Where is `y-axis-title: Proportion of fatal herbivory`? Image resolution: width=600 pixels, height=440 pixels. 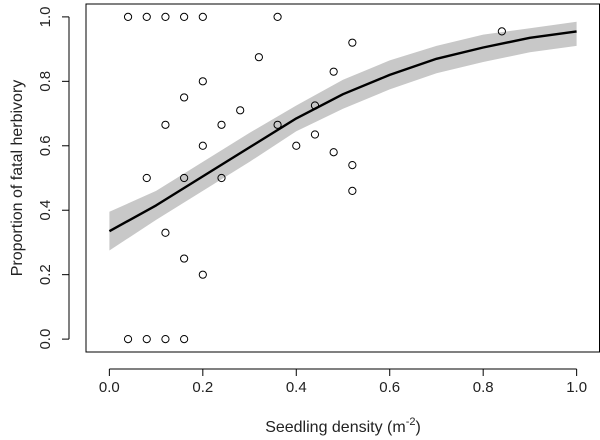
y-axis-title: Proportion of fatal herbivory is located at coordinates (17, 178).